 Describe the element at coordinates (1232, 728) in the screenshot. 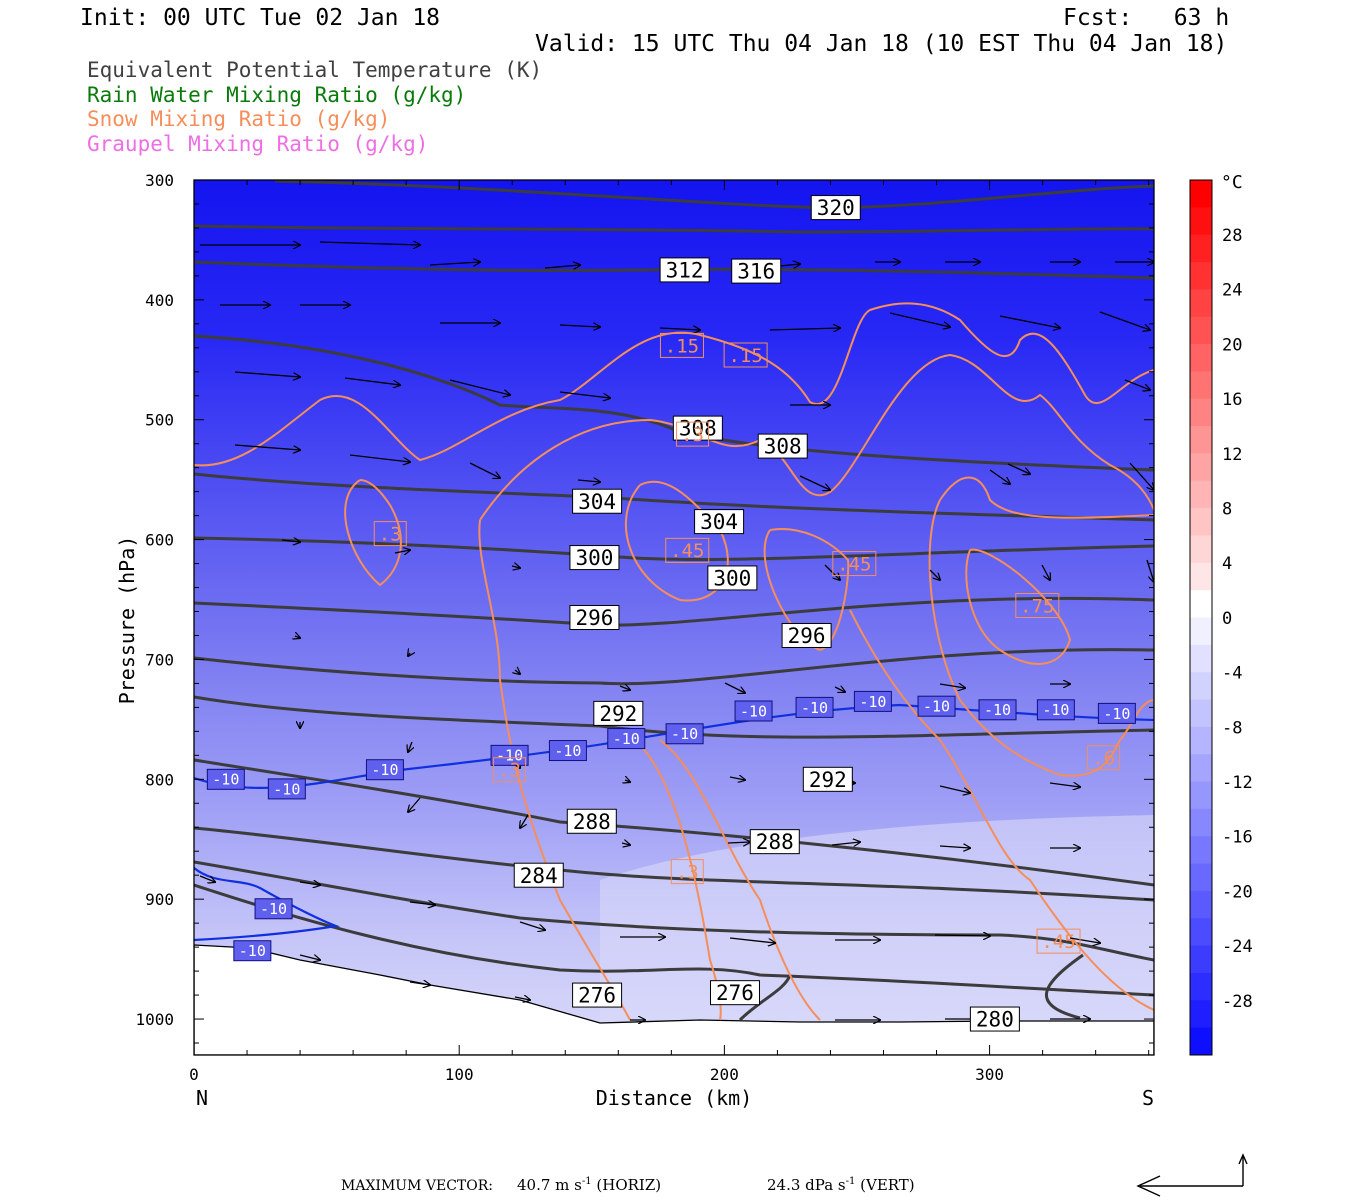

I see `colorbar-tick-label: -8` at that location.